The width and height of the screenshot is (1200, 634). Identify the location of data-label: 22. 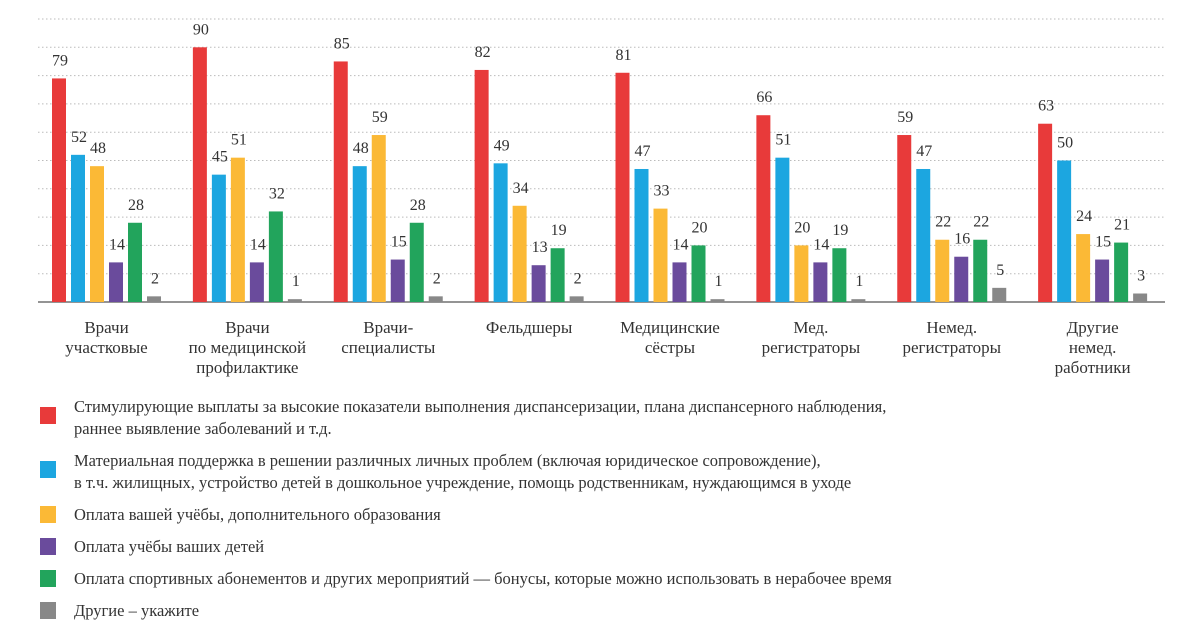
(943, 222).